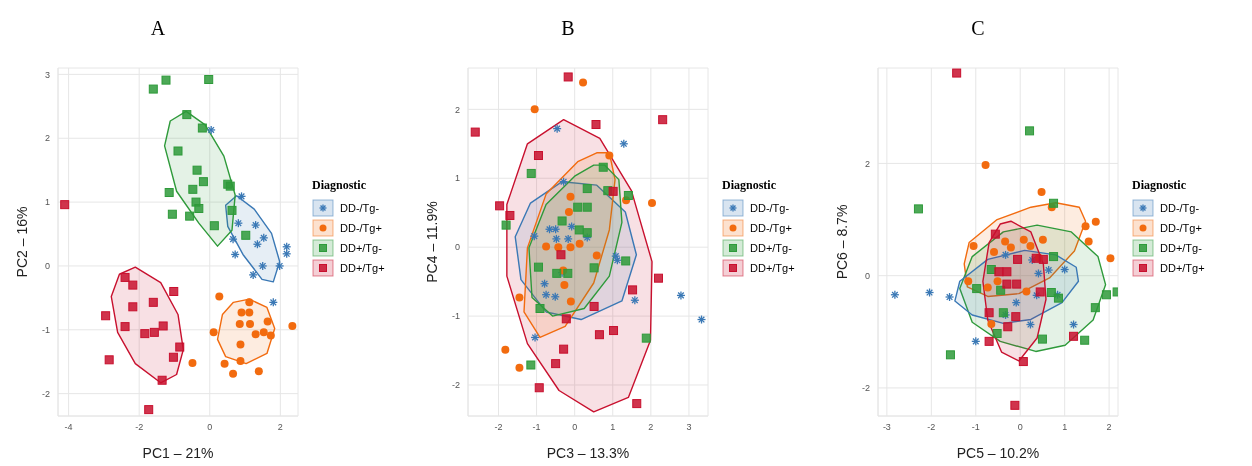  I want to click on x-tick-label: 3, so click(689, 427).